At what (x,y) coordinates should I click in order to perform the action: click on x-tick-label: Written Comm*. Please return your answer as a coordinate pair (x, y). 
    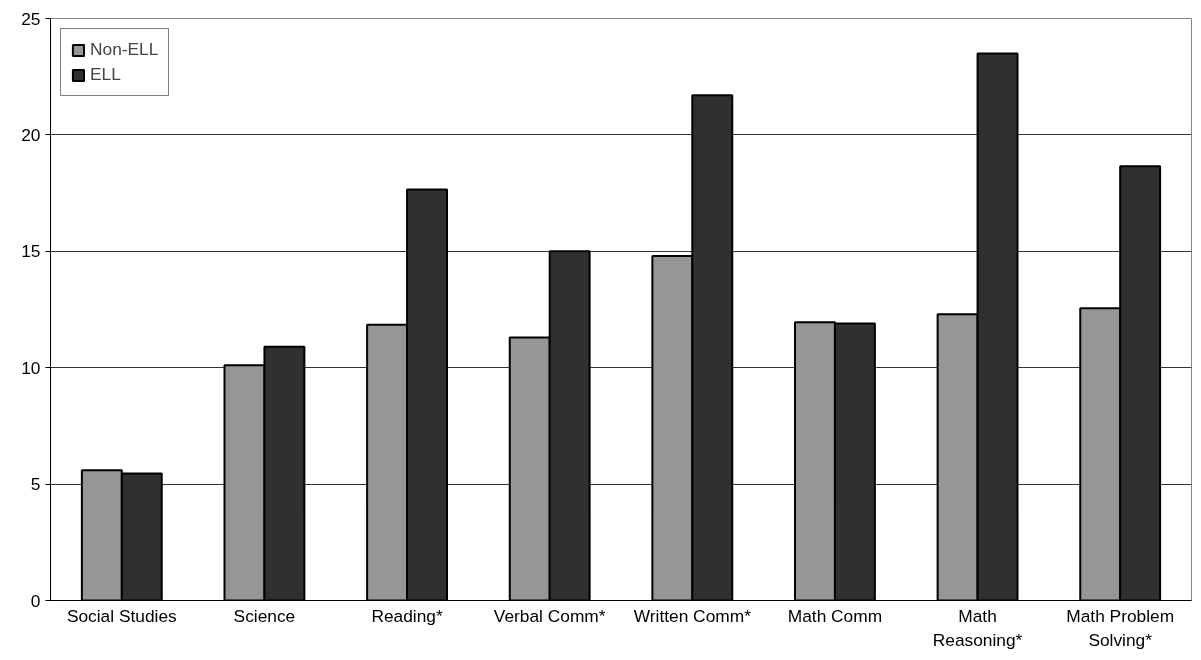
    Looking at the image, I should click on (692, 615).